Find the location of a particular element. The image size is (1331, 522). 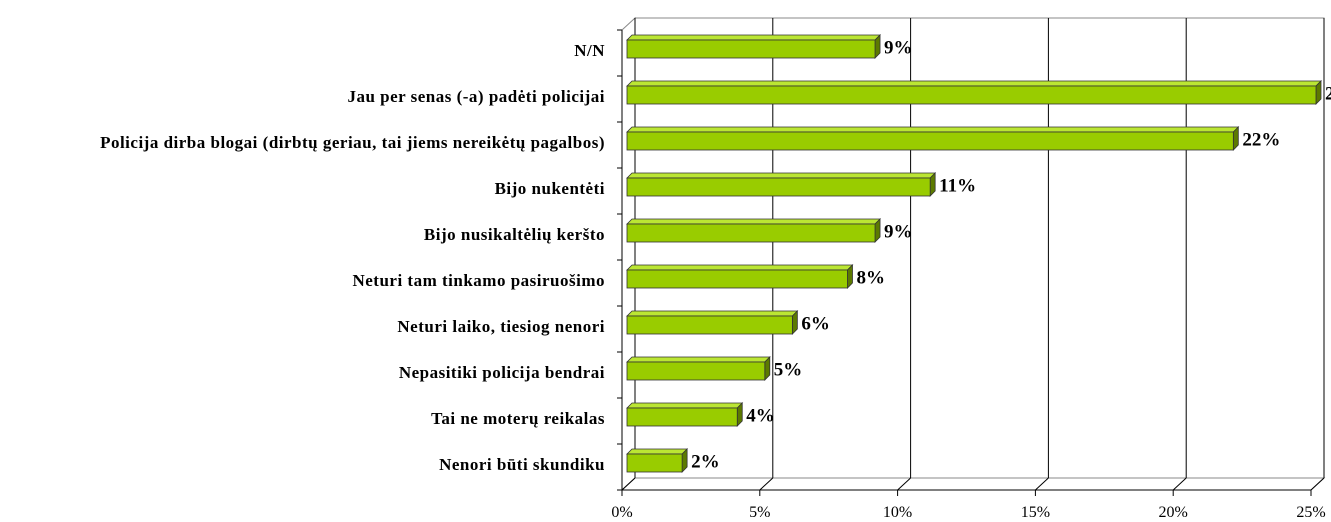

data-label: 25% is located at coordinates (1328, 93).